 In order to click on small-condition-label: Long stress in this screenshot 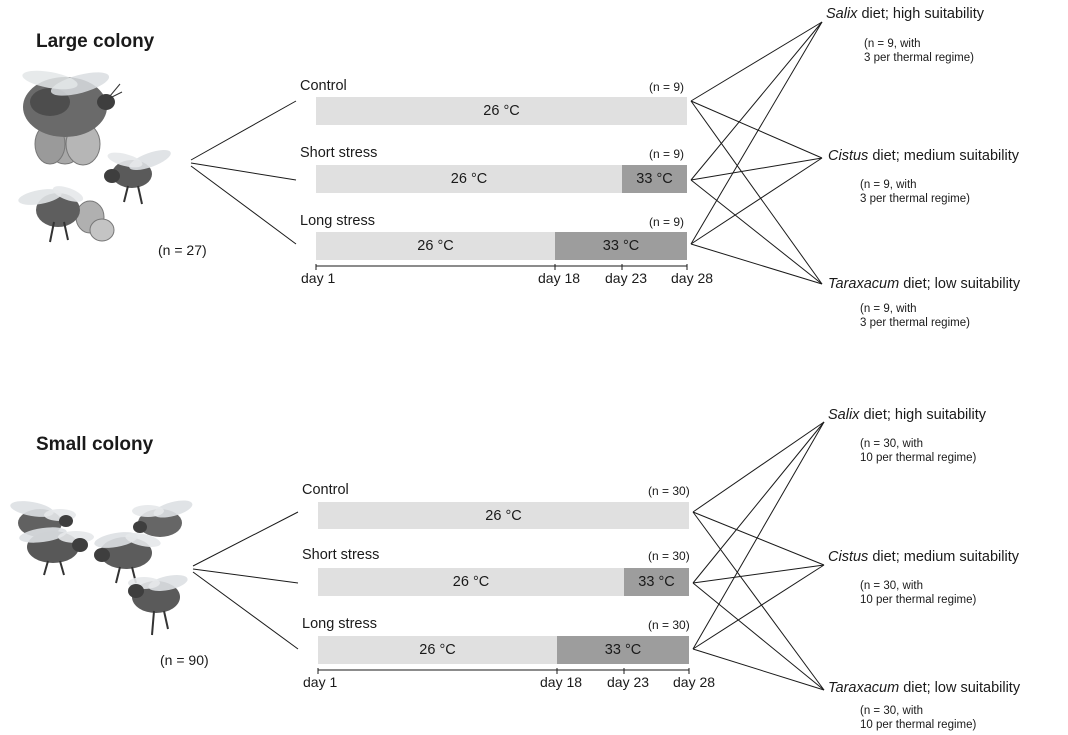, I will do `click(339, 624)`.